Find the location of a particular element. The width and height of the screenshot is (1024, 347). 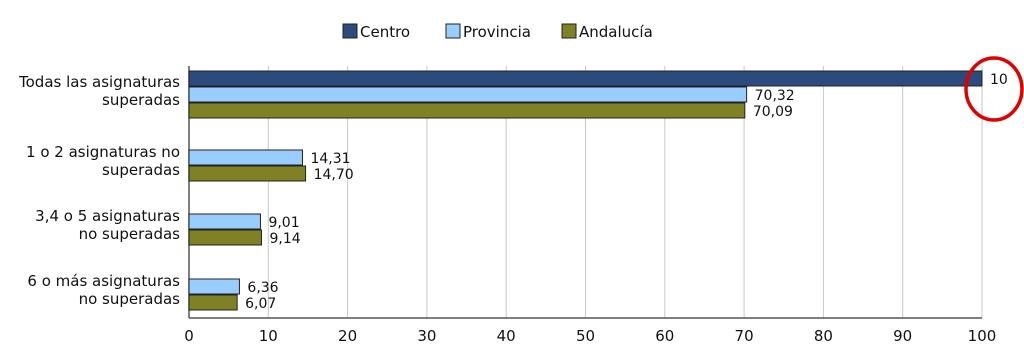

legend-label-andalucía: Andalucía is located at coordinates (616, 32).